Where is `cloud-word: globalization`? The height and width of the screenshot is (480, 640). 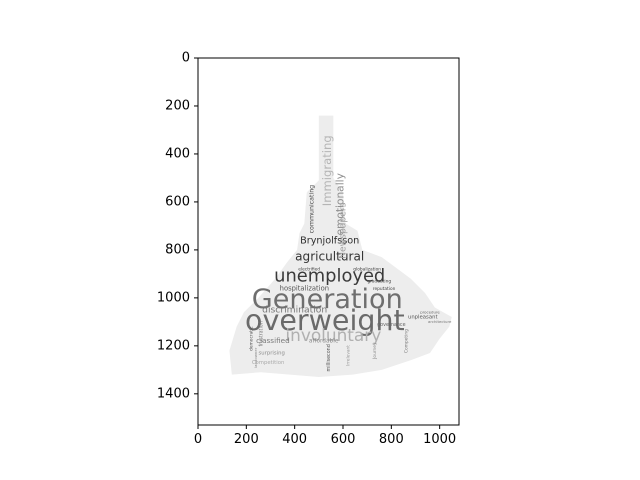
cloud-word: globalization is located at coordinates (367, 270).